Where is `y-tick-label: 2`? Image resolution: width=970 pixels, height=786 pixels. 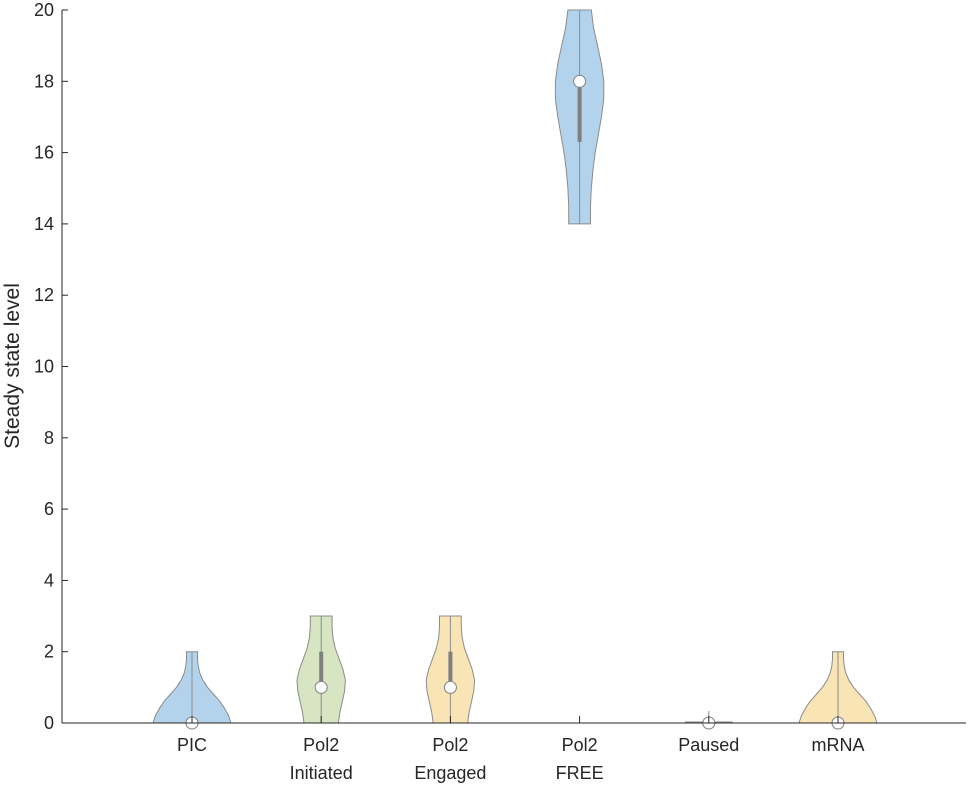 y-tick-label: 2 is located at coordinates (49, 652).